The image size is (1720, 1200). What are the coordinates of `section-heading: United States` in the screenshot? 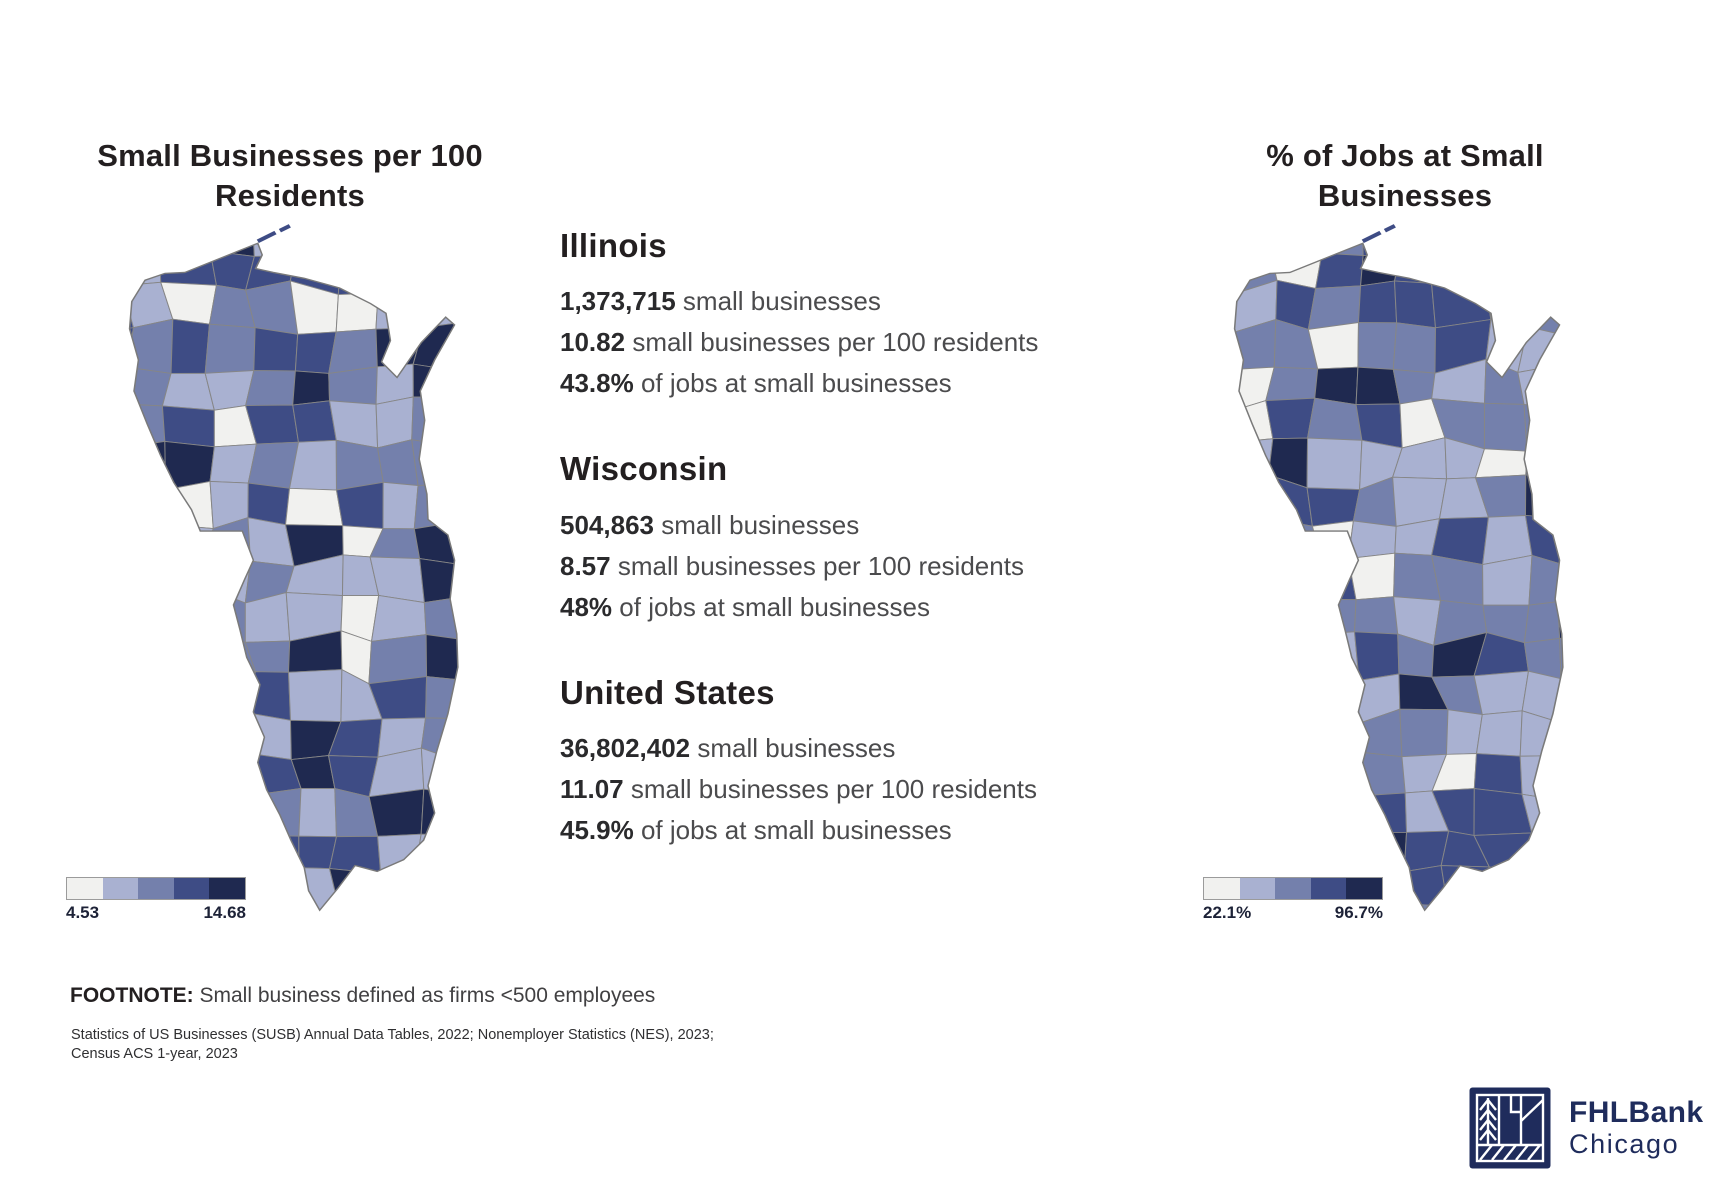 It's located at (667, 692).